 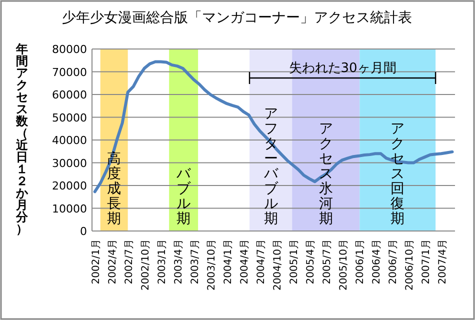 I want to click on band-label: アクセス回復期, so click(x=397, y=174).